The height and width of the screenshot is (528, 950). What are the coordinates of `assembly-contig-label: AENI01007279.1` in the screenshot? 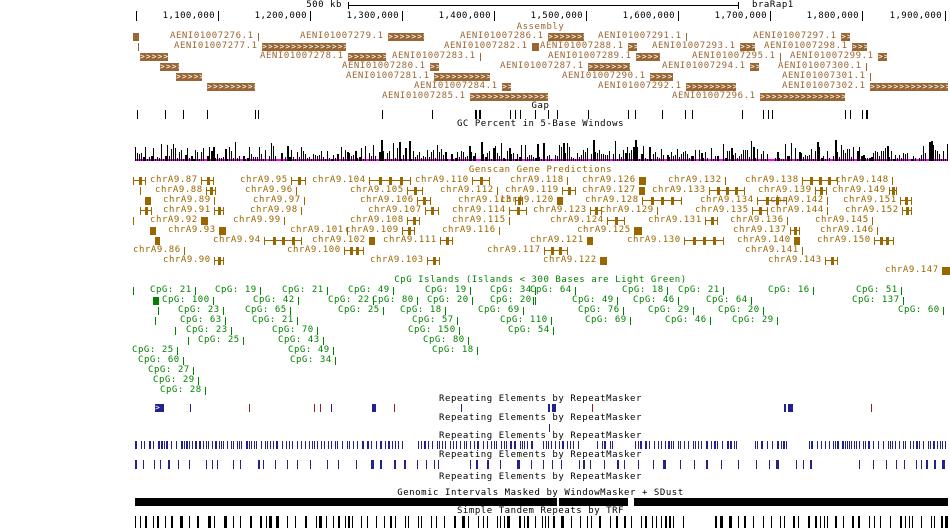 It's located at (342, 36).